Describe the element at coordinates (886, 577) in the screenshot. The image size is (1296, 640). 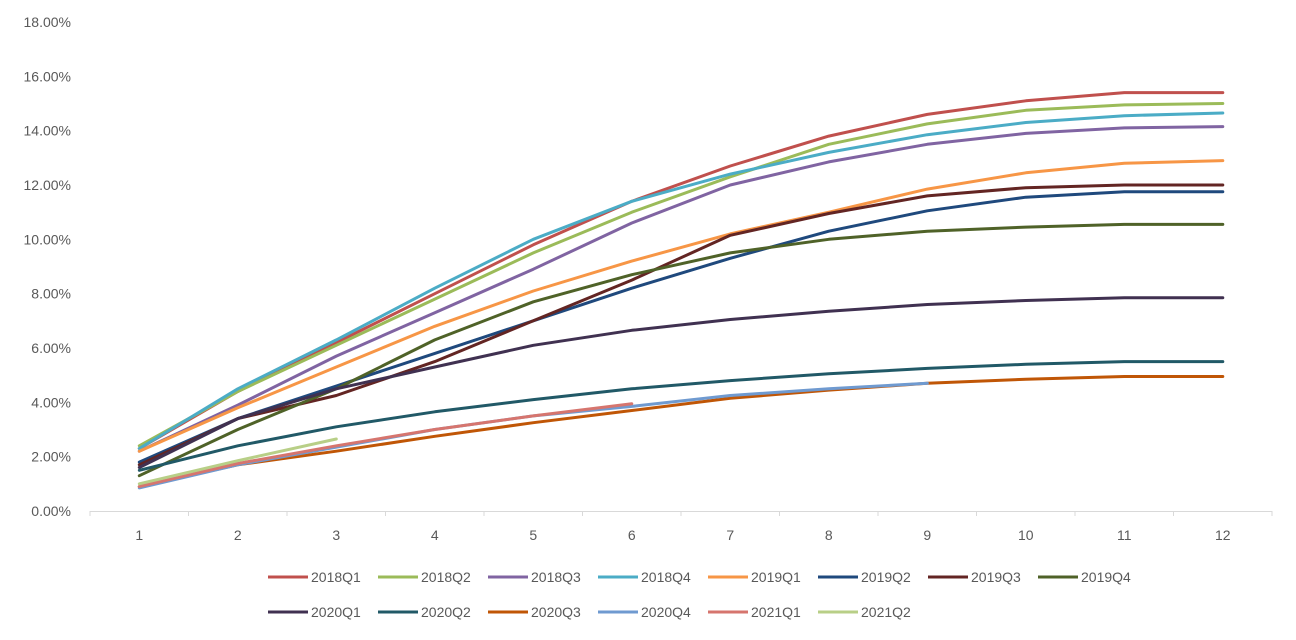
I see `legend-label: 2019Q2` at that location.